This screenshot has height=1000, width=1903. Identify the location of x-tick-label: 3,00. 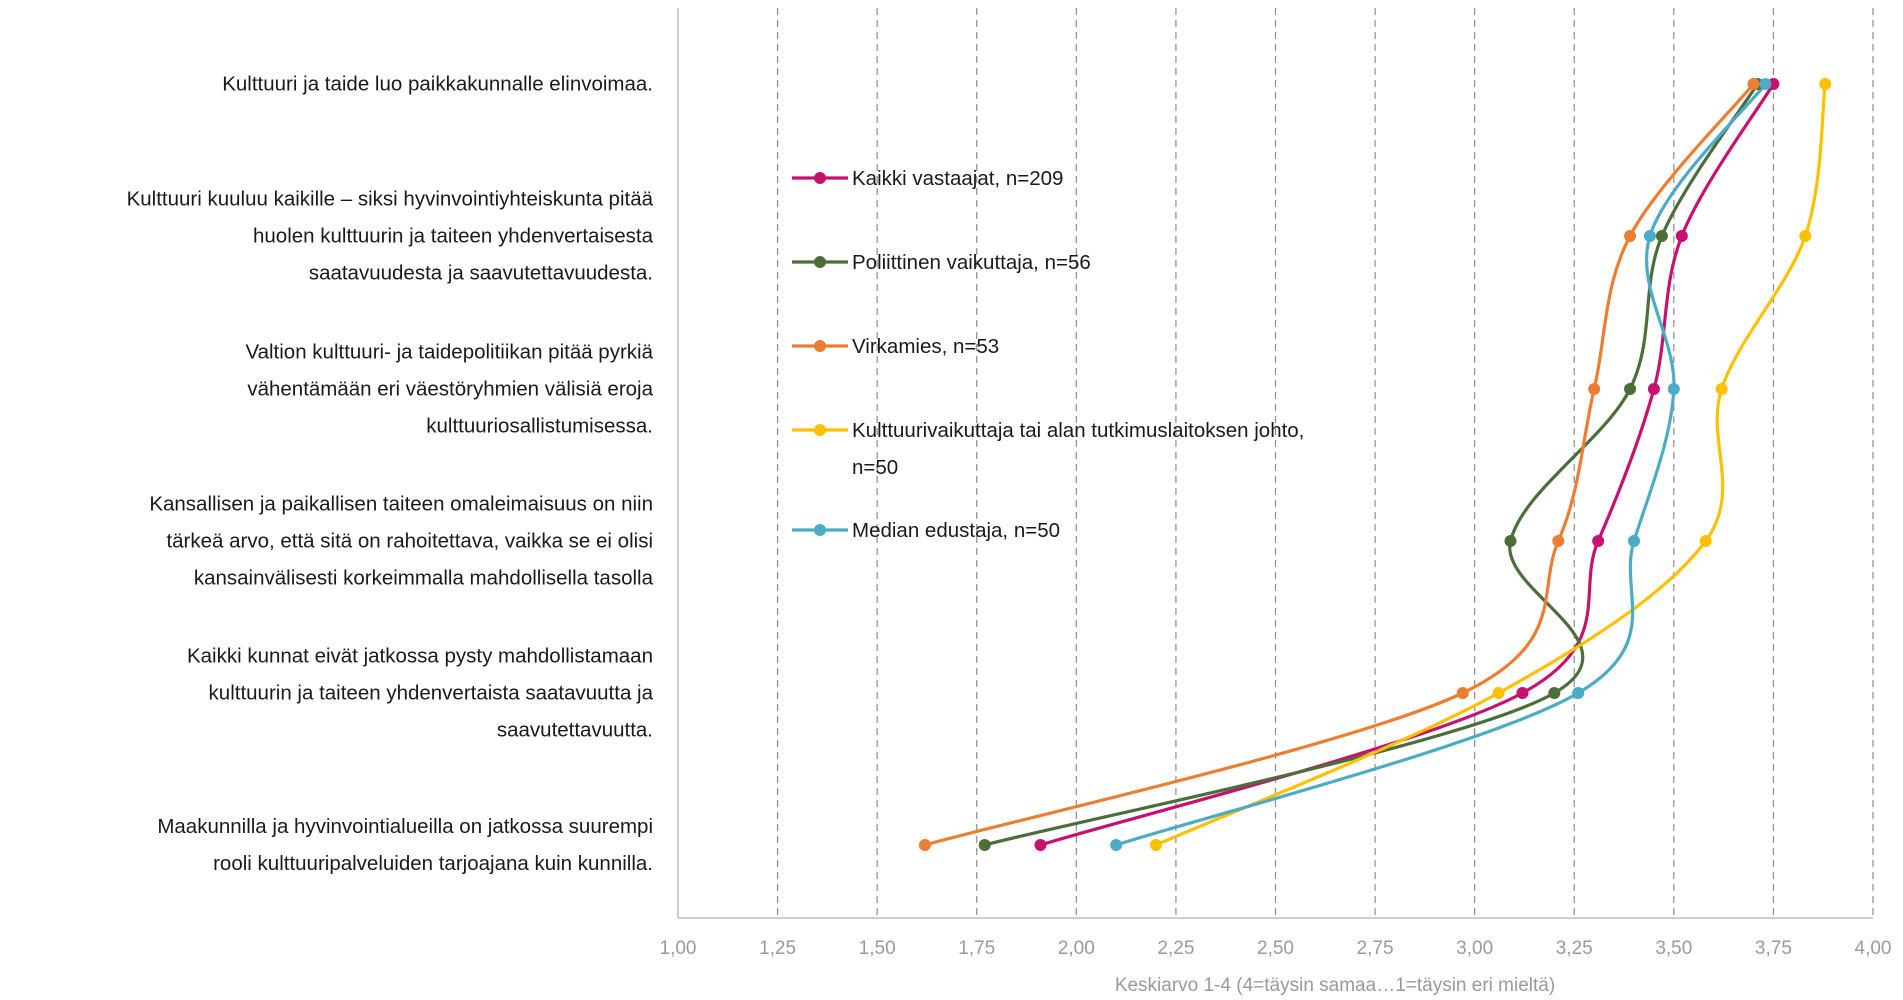
(1475, 948).